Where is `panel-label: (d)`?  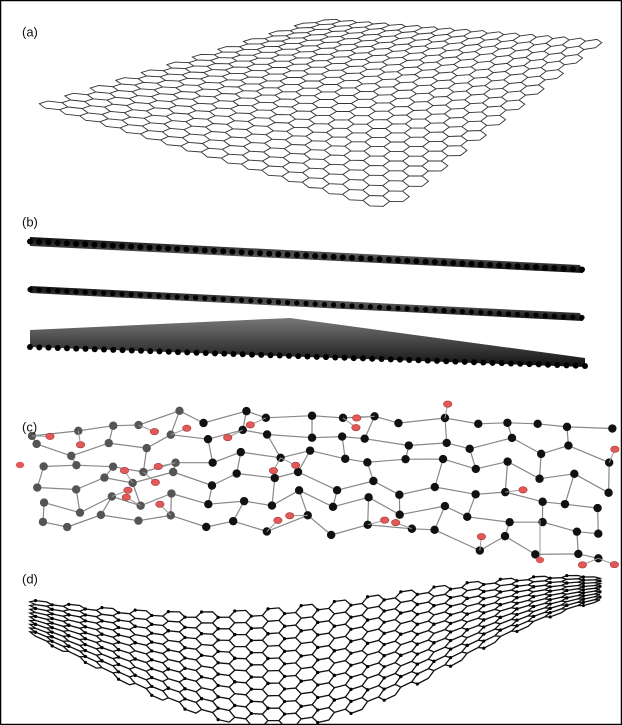
panel-label: (d) is located at coordinates (30, 578).